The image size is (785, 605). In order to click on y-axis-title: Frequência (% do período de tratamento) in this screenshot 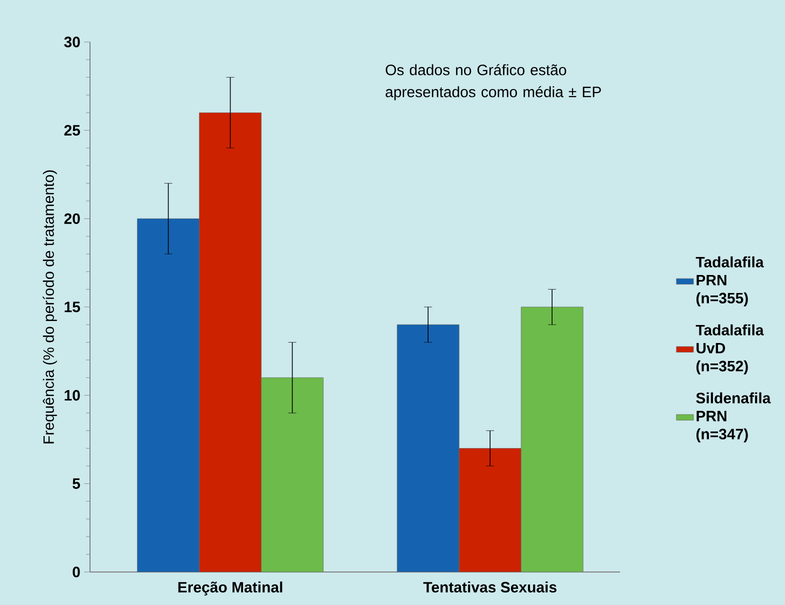, I will do `click(49, 307)`.